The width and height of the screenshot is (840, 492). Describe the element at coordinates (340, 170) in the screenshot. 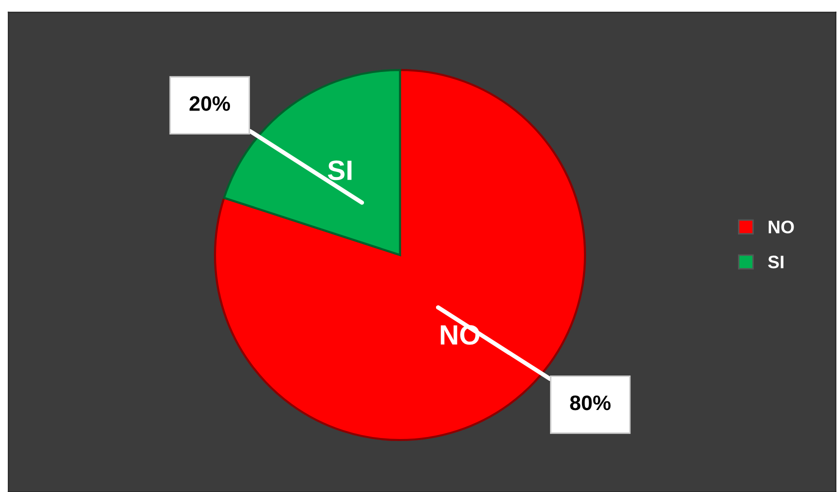

I see `slice-label: SI` at that location.